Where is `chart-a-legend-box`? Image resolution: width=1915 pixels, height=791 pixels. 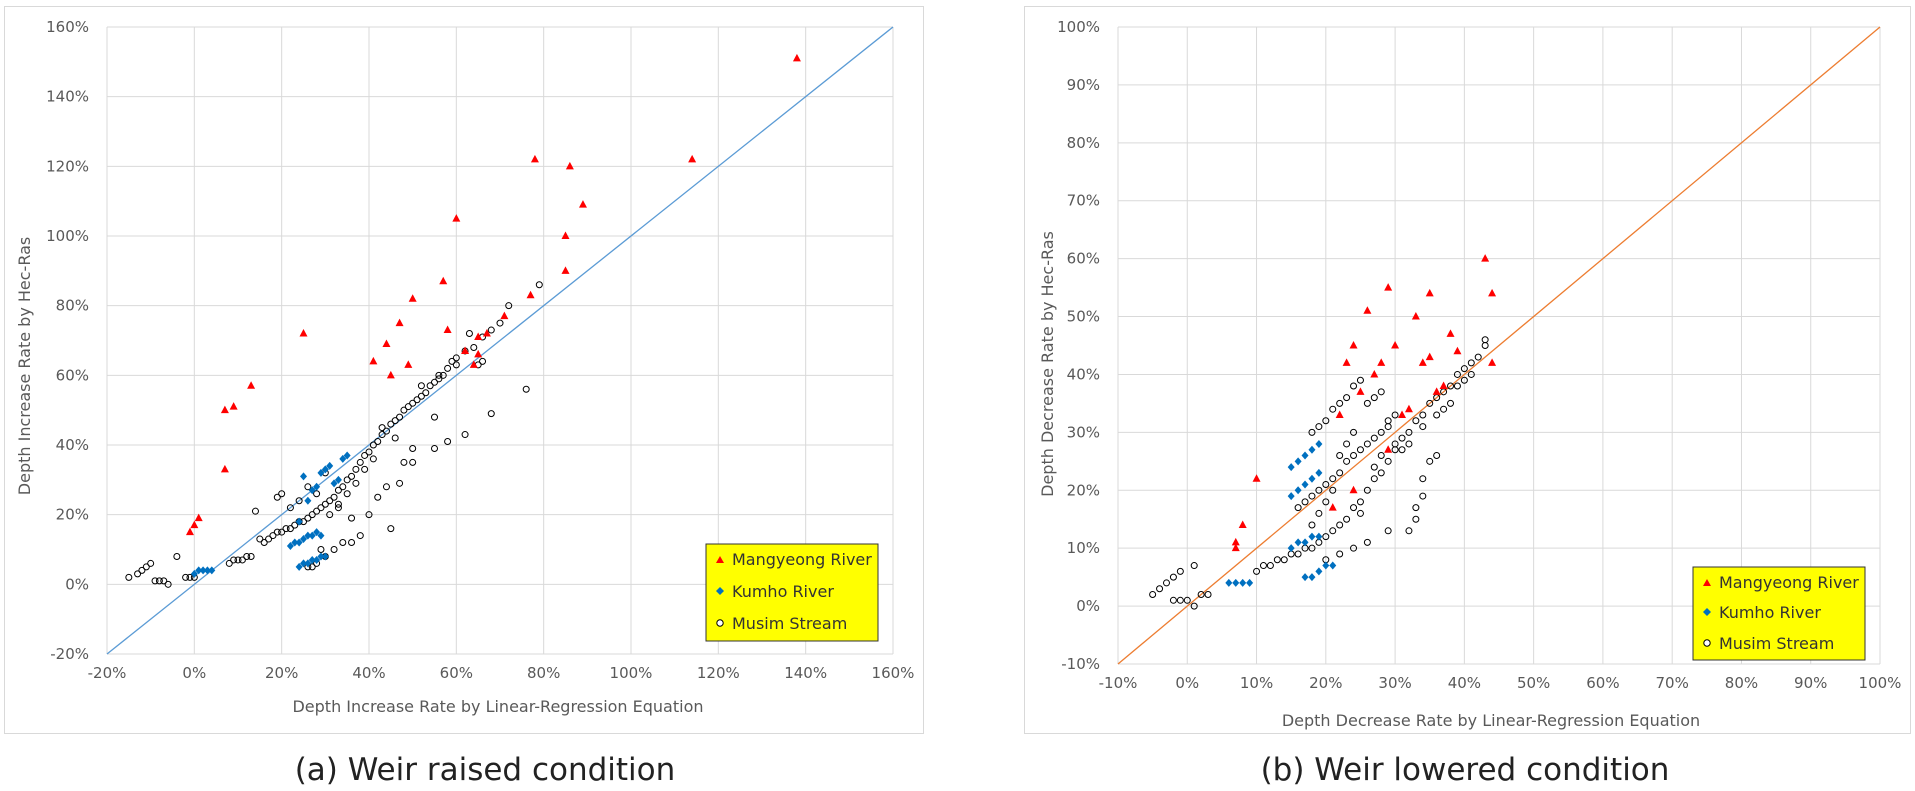
chart-a-legend-box is located at coordinates (792, 592).